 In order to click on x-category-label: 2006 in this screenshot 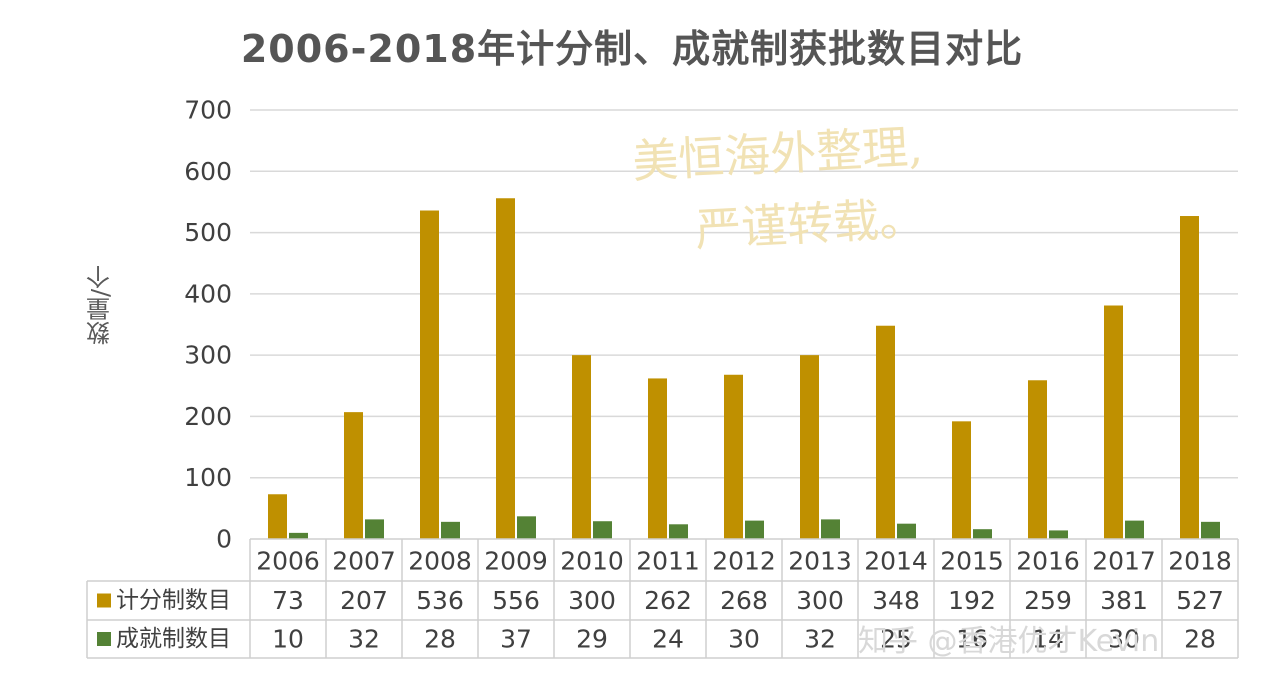, I will do `click(288, 561)`.